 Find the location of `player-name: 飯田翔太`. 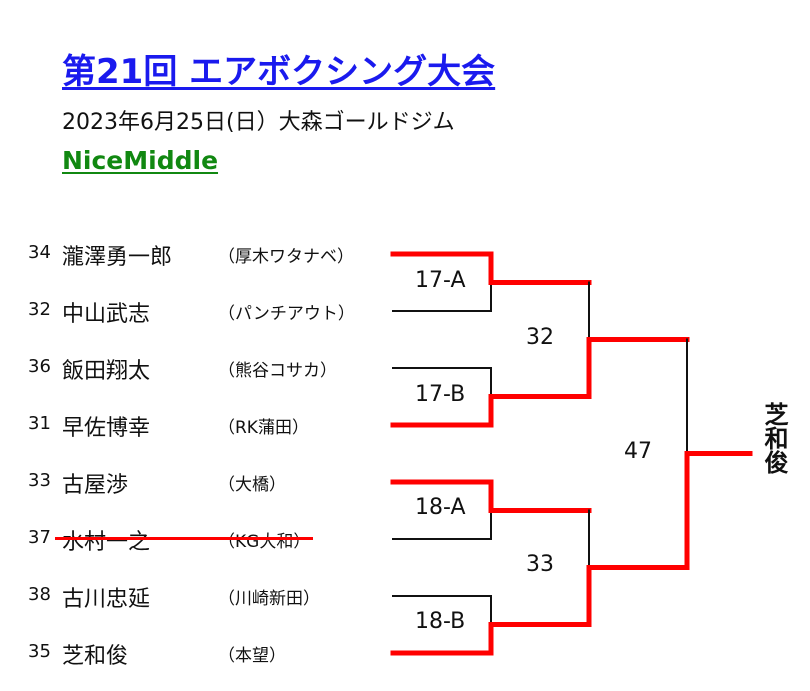

player-name: 飯田翔太 is located at coordinates (106, 371).